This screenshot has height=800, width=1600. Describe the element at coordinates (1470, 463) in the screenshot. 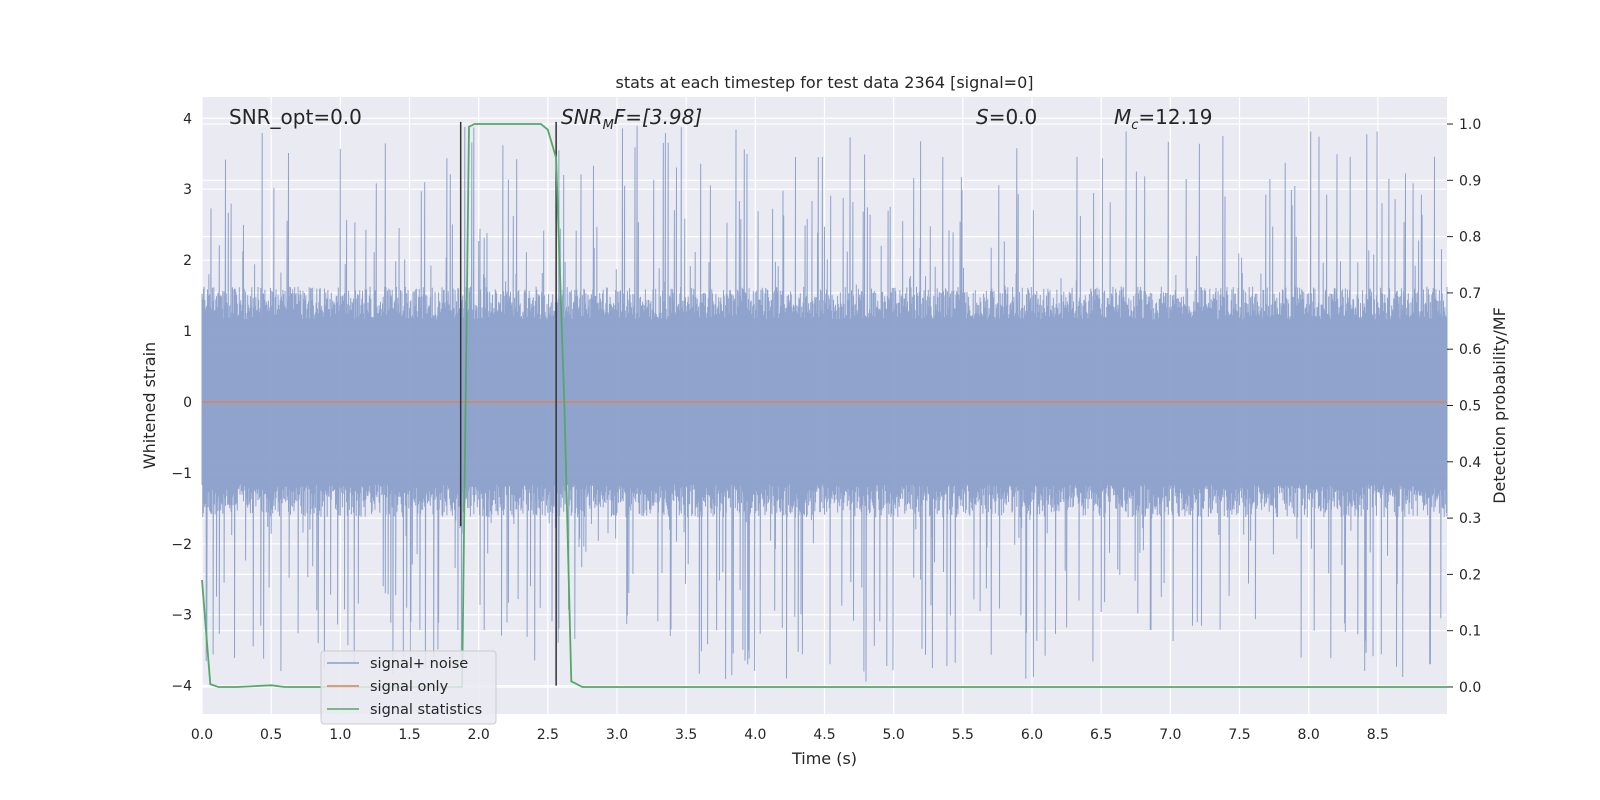

I see `y2-tick-label: 0.4` at that location.